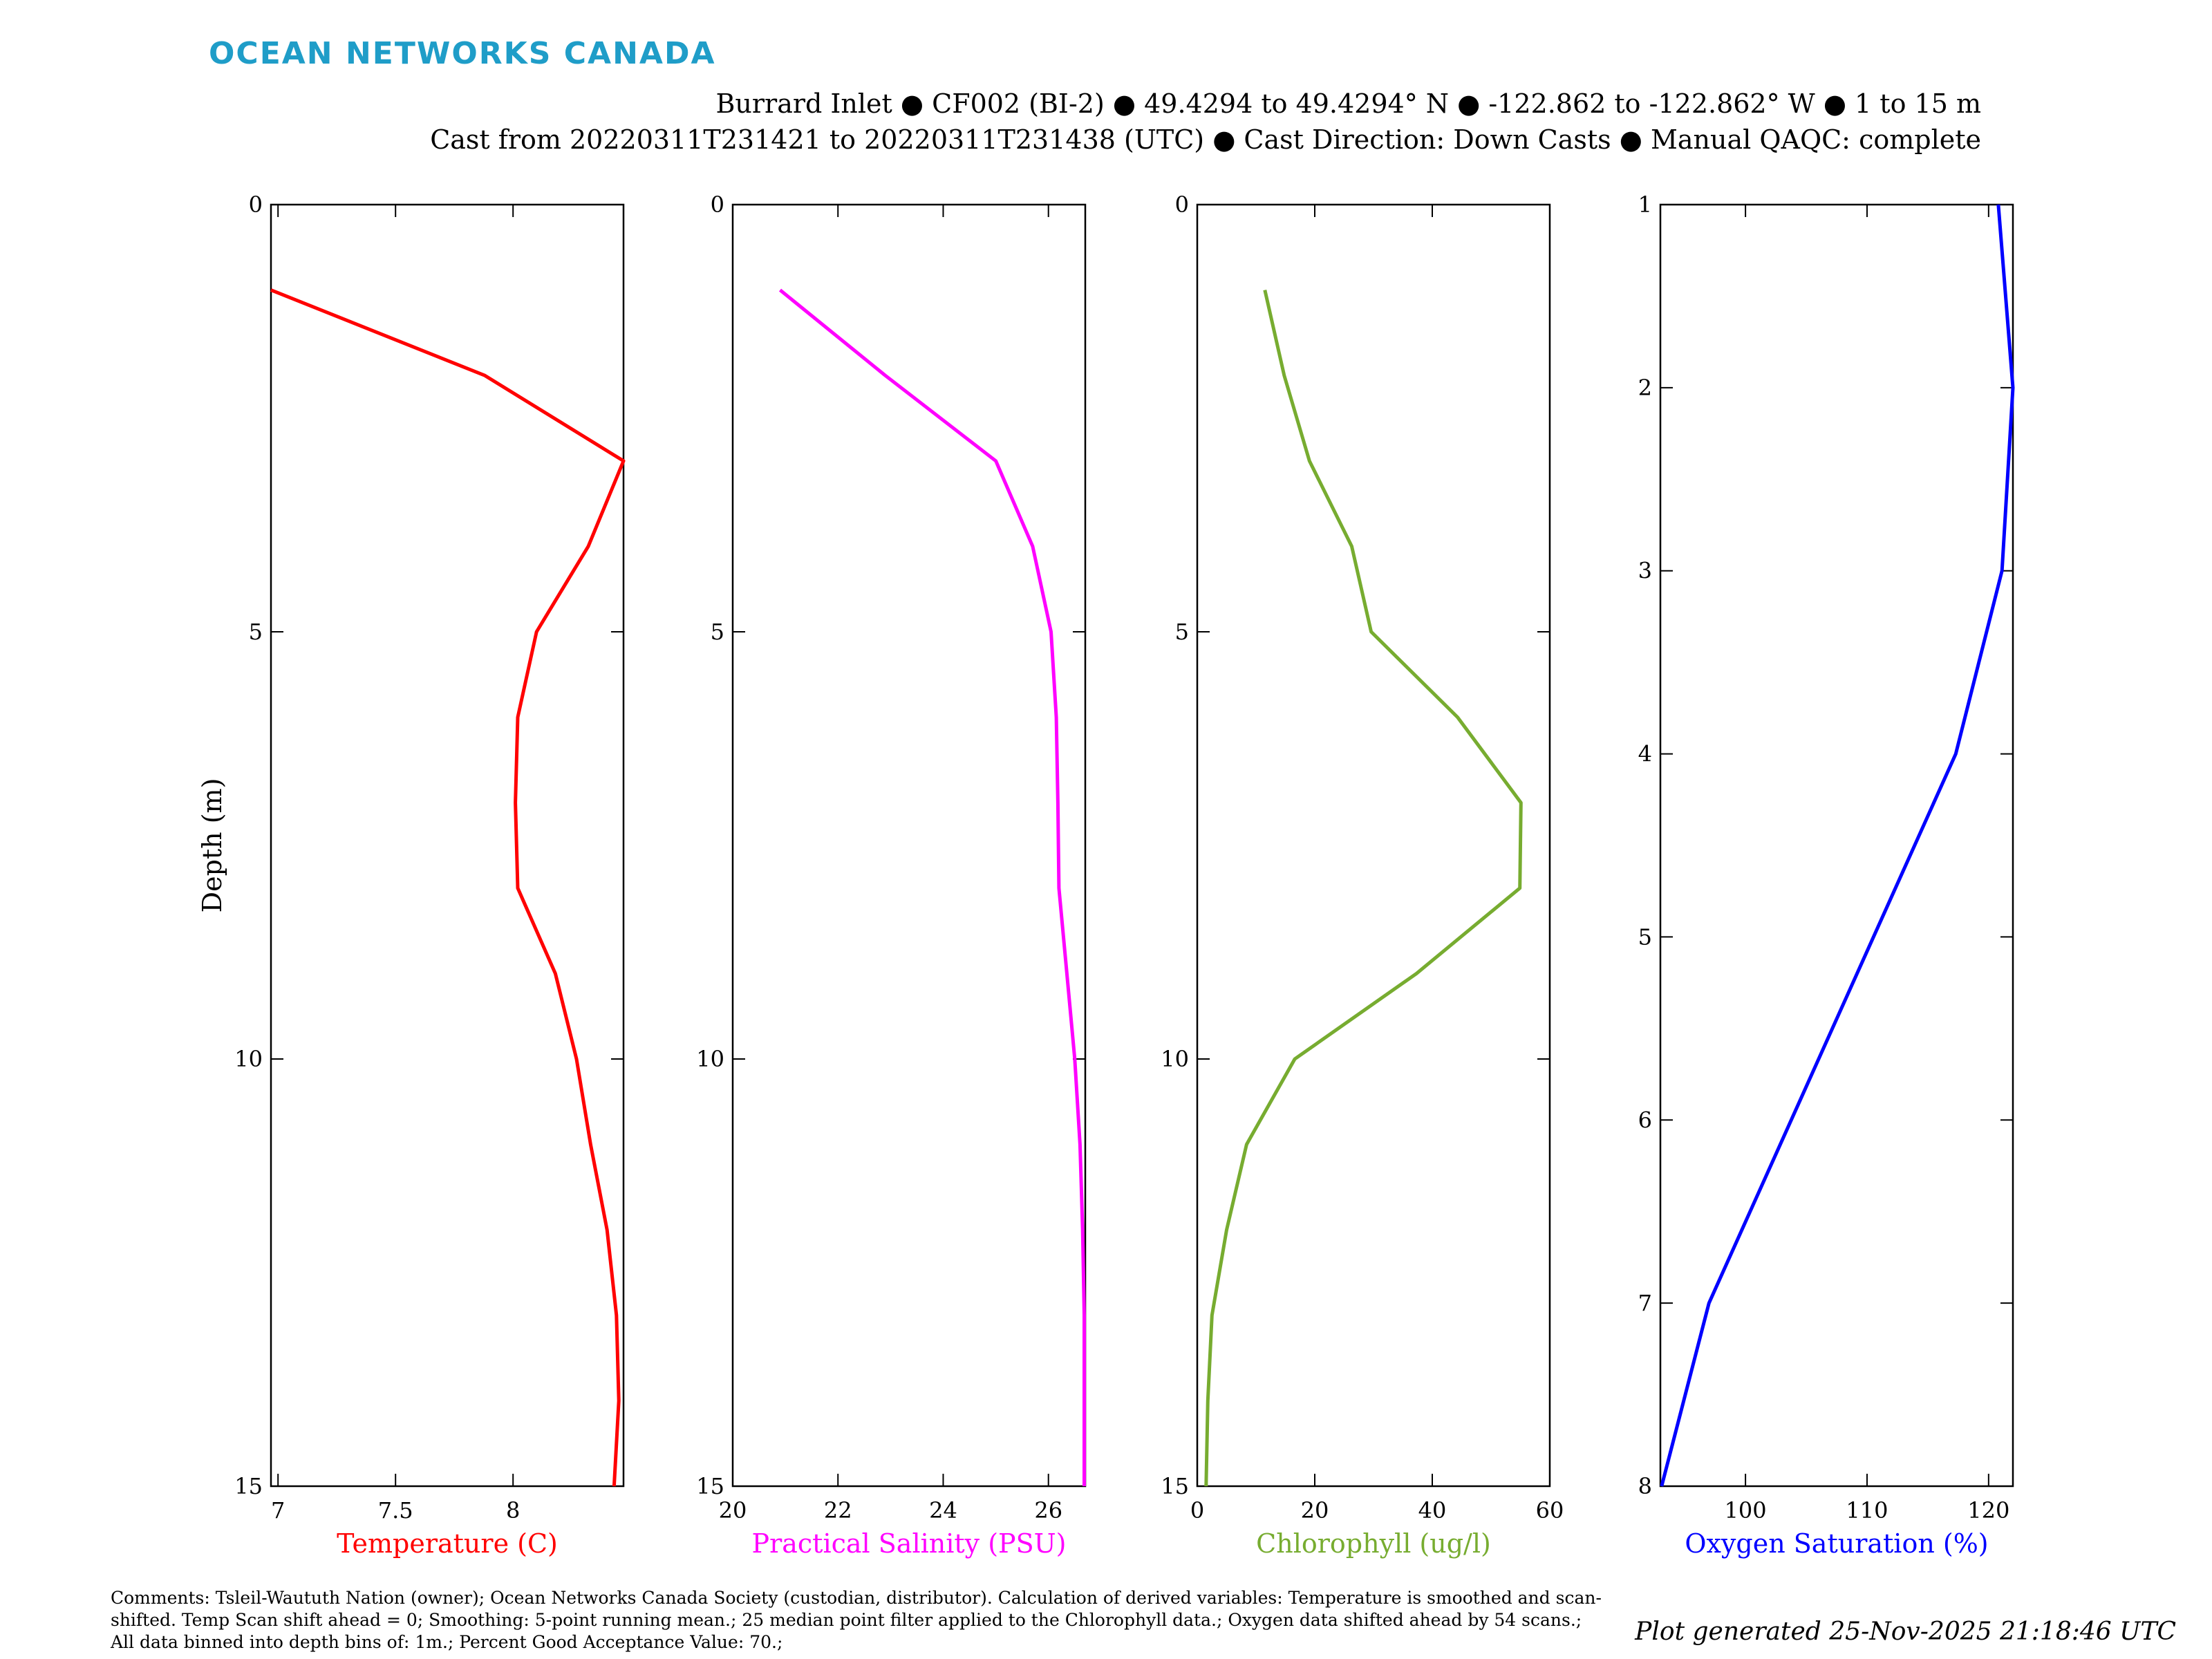 The image size is (2212, 1659). What do you see at coordinates (1645, 1303) in the screenshot?
I see `y-tick-label: 7` at bounding box center [1645, 1303].